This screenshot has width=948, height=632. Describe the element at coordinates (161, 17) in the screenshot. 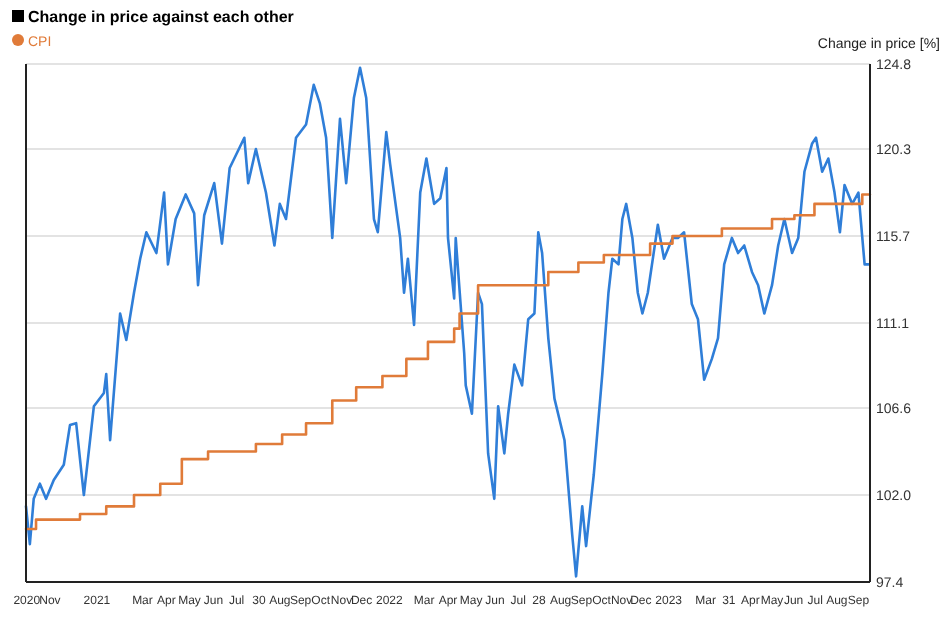

I see `chart-title: Change in price against each other` at that location.